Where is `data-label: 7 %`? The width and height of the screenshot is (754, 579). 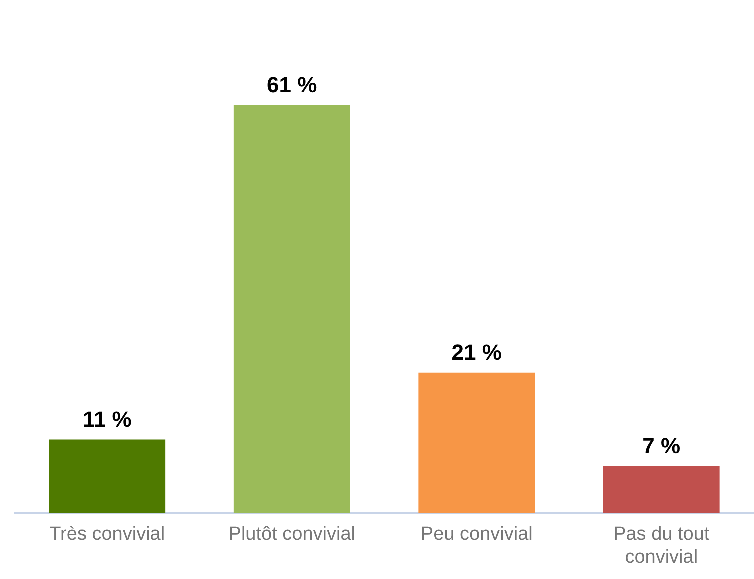 data-label: 7 % is located at coordinates (661, 446).